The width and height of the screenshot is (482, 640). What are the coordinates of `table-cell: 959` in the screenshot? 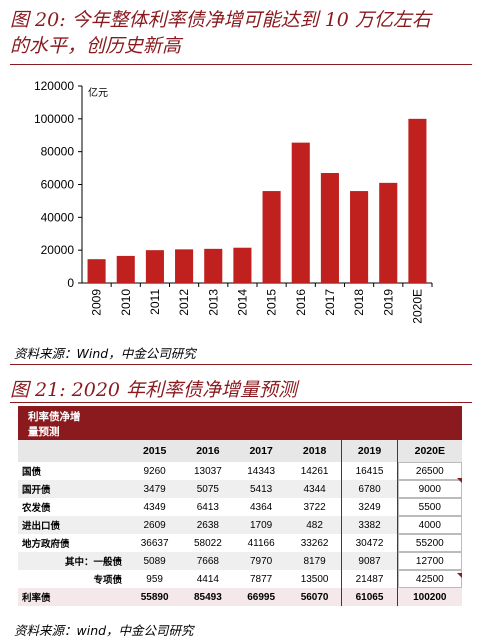 It's located at (154, 579).